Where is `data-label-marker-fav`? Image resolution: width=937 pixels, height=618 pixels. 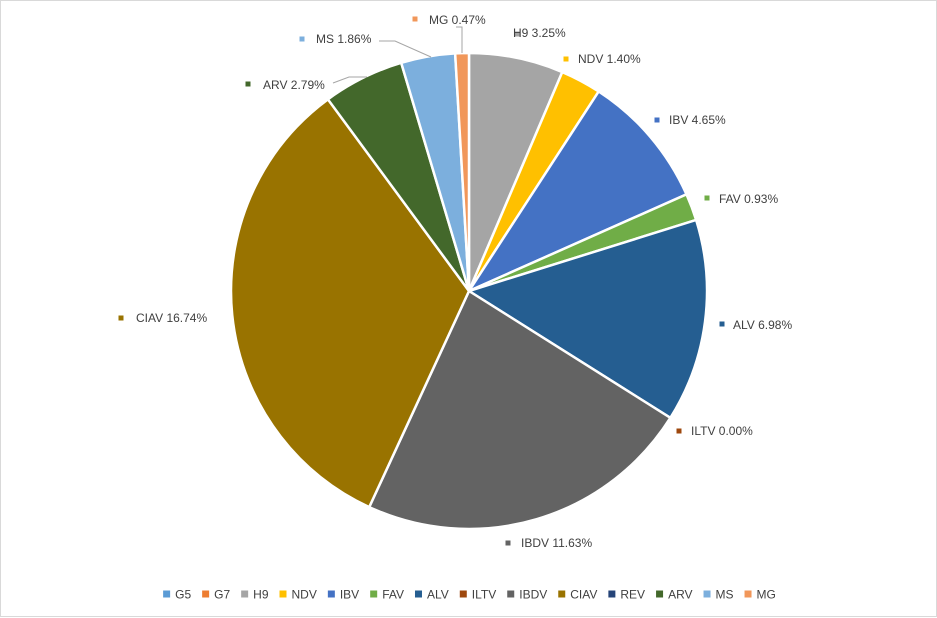
data-label-marker-fav is located at coordinates (707, 198).